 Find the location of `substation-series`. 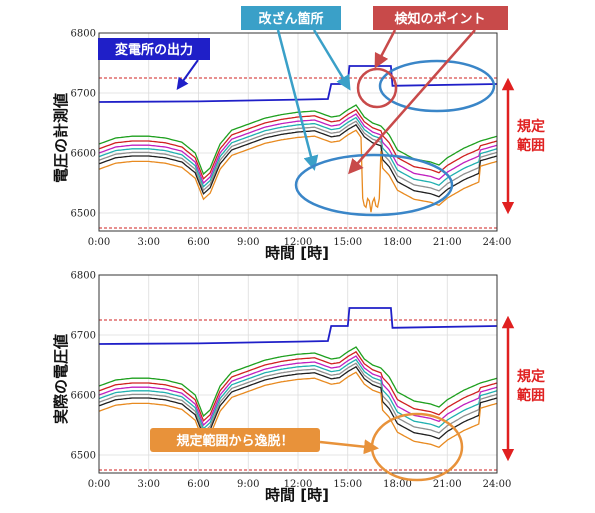

substation-series is located at coordinates (298, 326).